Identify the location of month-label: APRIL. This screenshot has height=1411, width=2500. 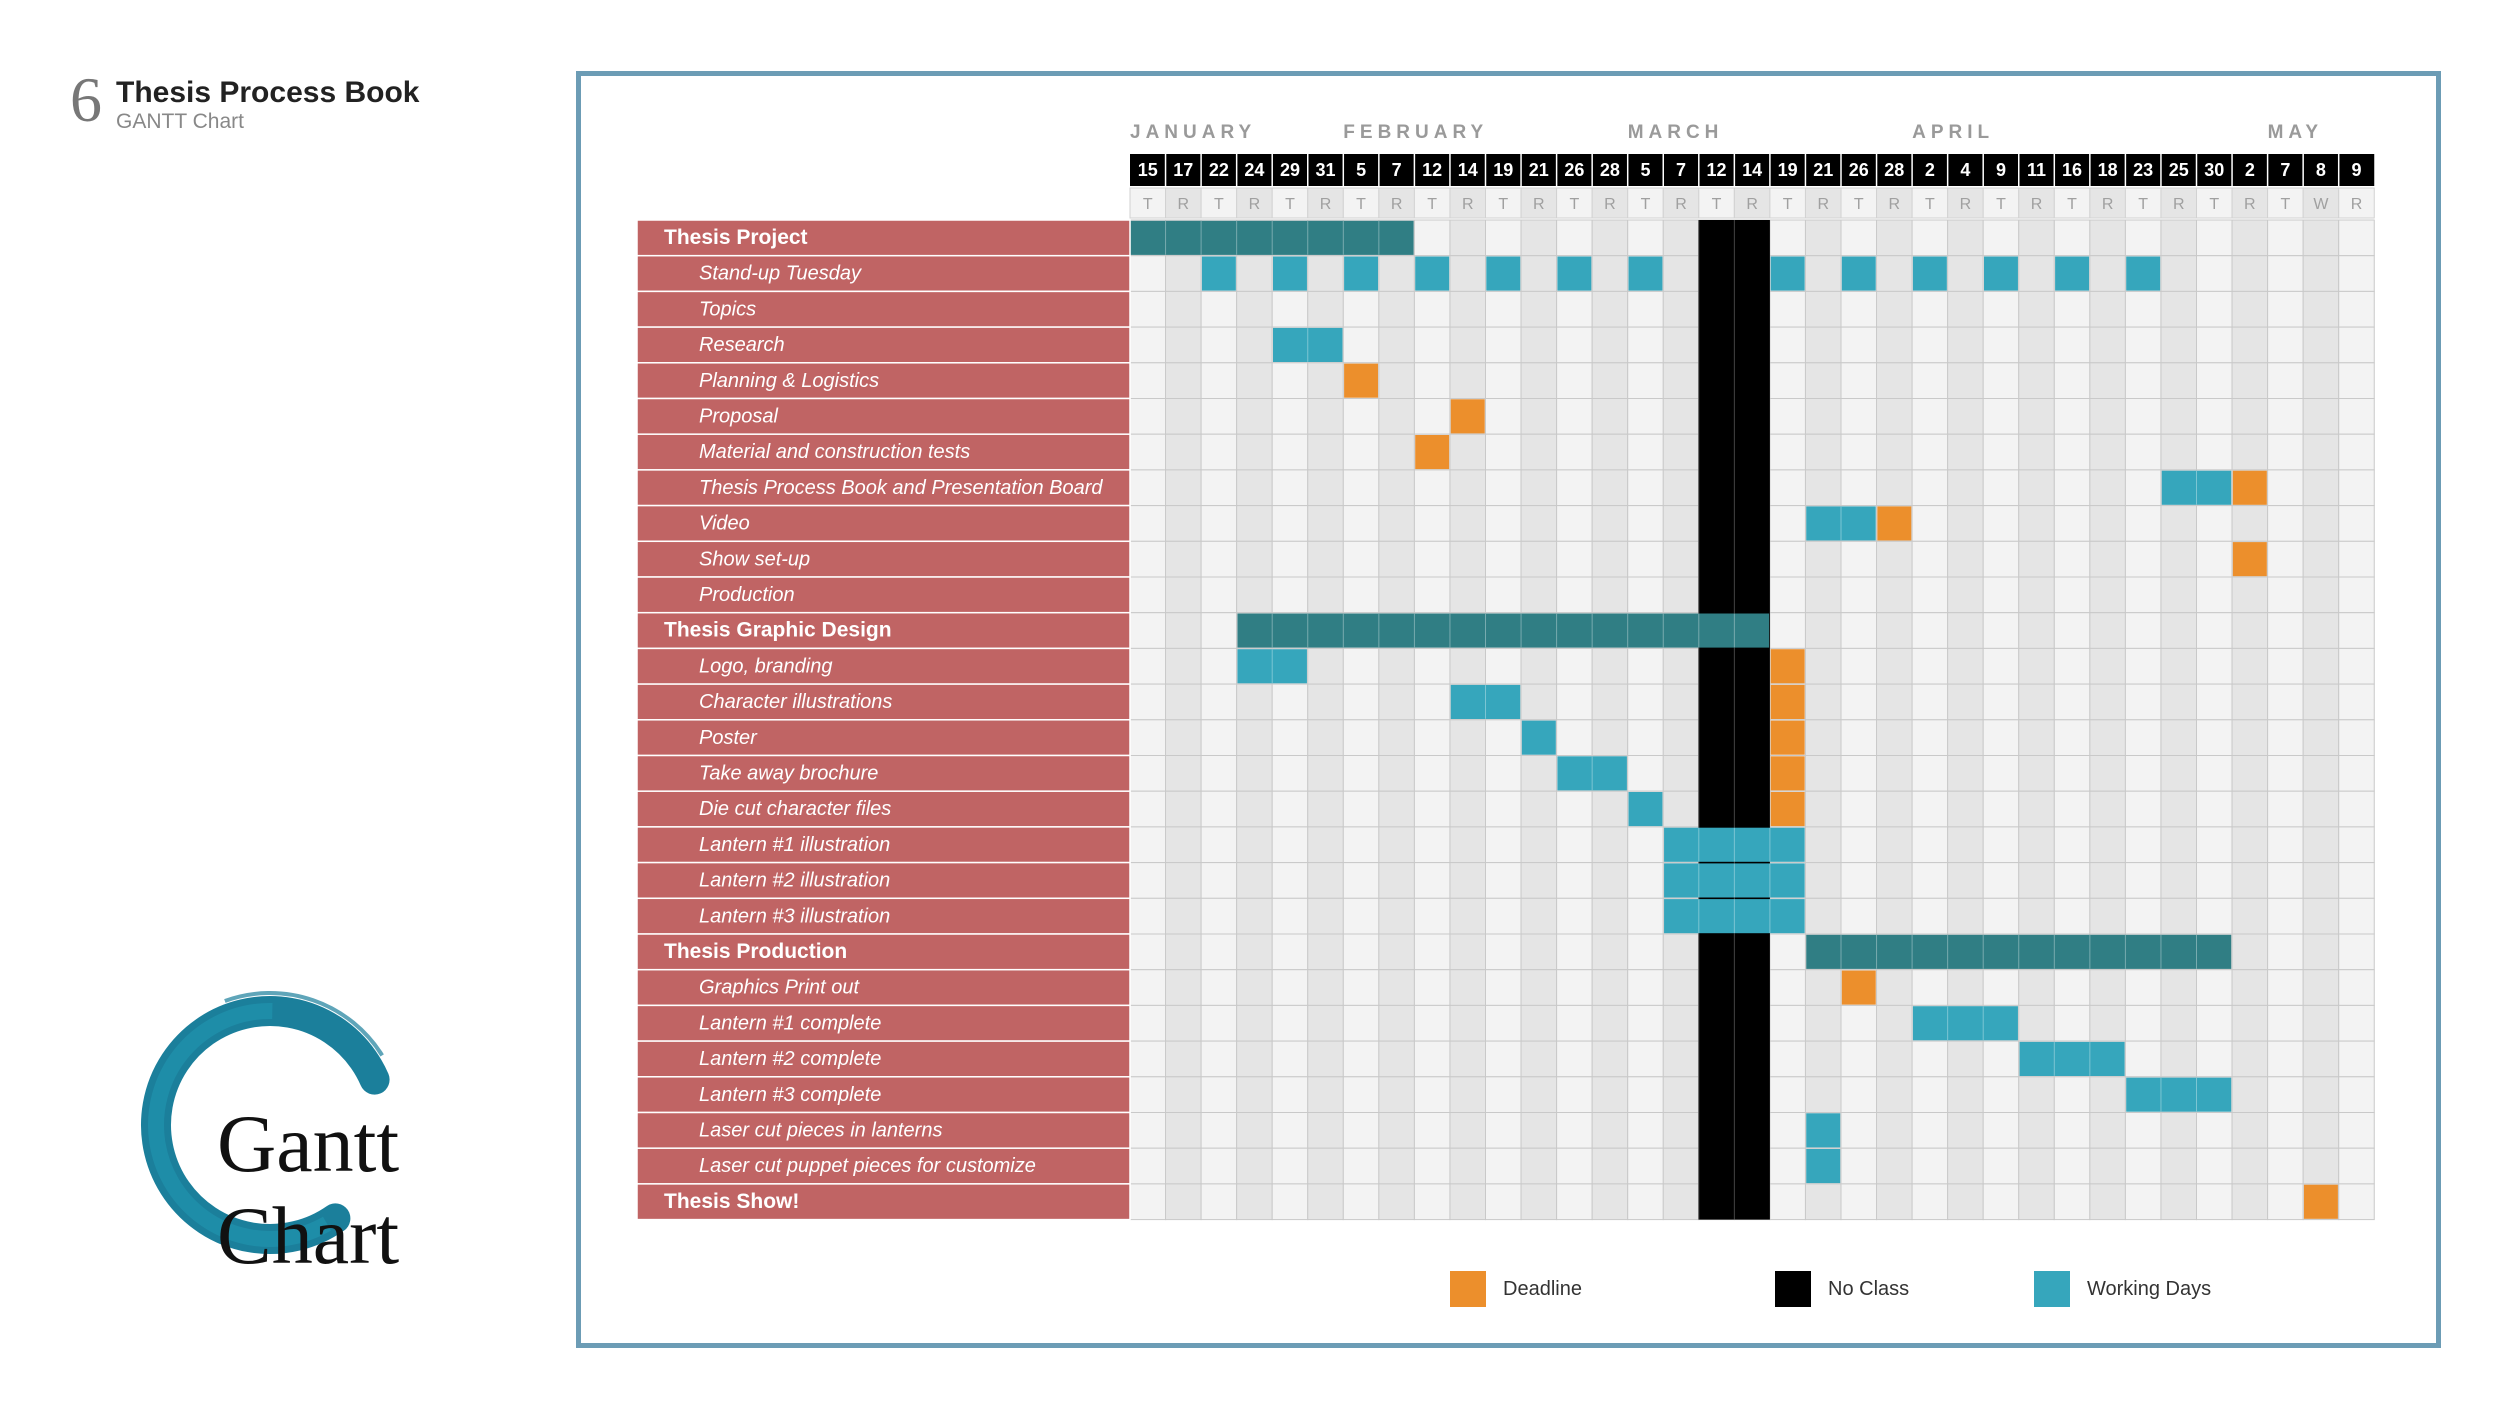
(1953, 132).